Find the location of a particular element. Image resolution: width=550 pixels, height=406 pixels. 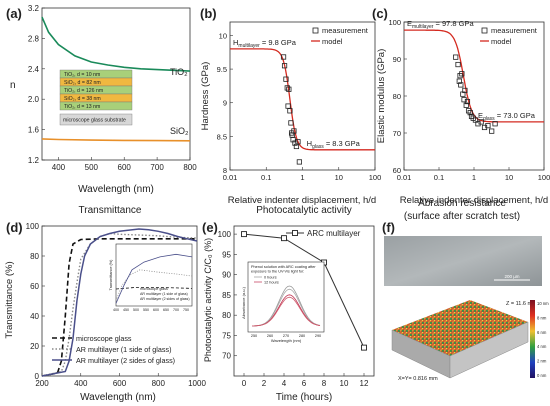

series-line-sio2 is located at coordinates (116, 140).